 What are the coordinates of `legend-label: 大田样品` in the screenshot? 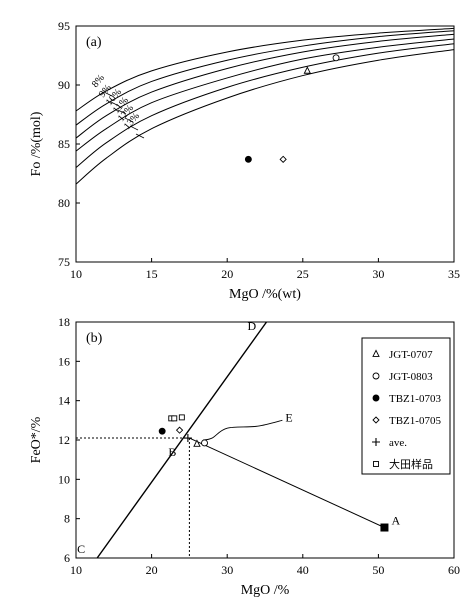 It's located at (411, 464).